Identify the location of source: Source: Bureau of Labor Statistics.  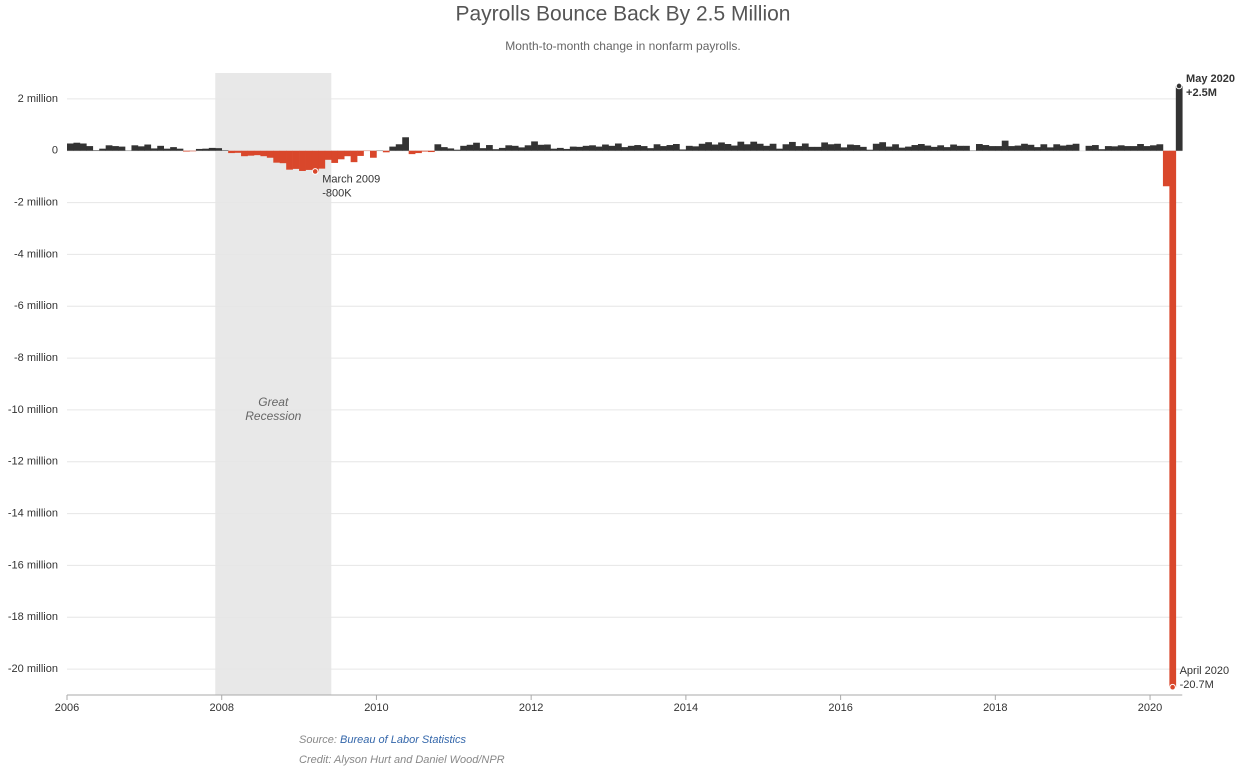
(382, 740).